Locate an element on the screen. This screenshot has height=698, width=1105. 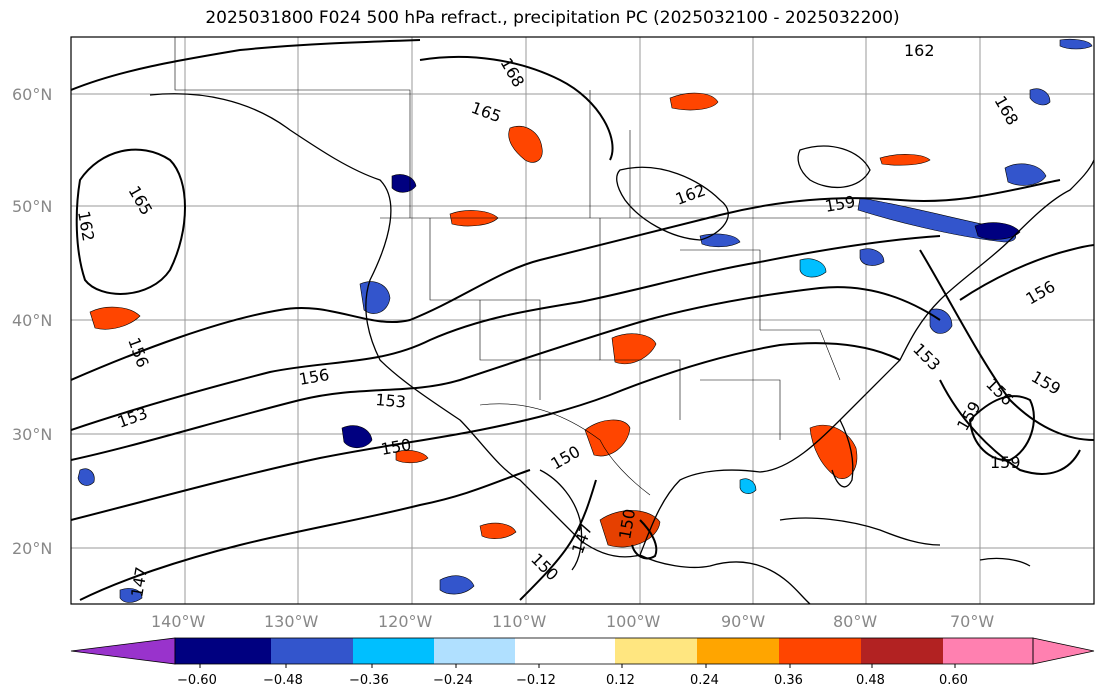
lat-label: 50°N is located at coordinates (32, 206).